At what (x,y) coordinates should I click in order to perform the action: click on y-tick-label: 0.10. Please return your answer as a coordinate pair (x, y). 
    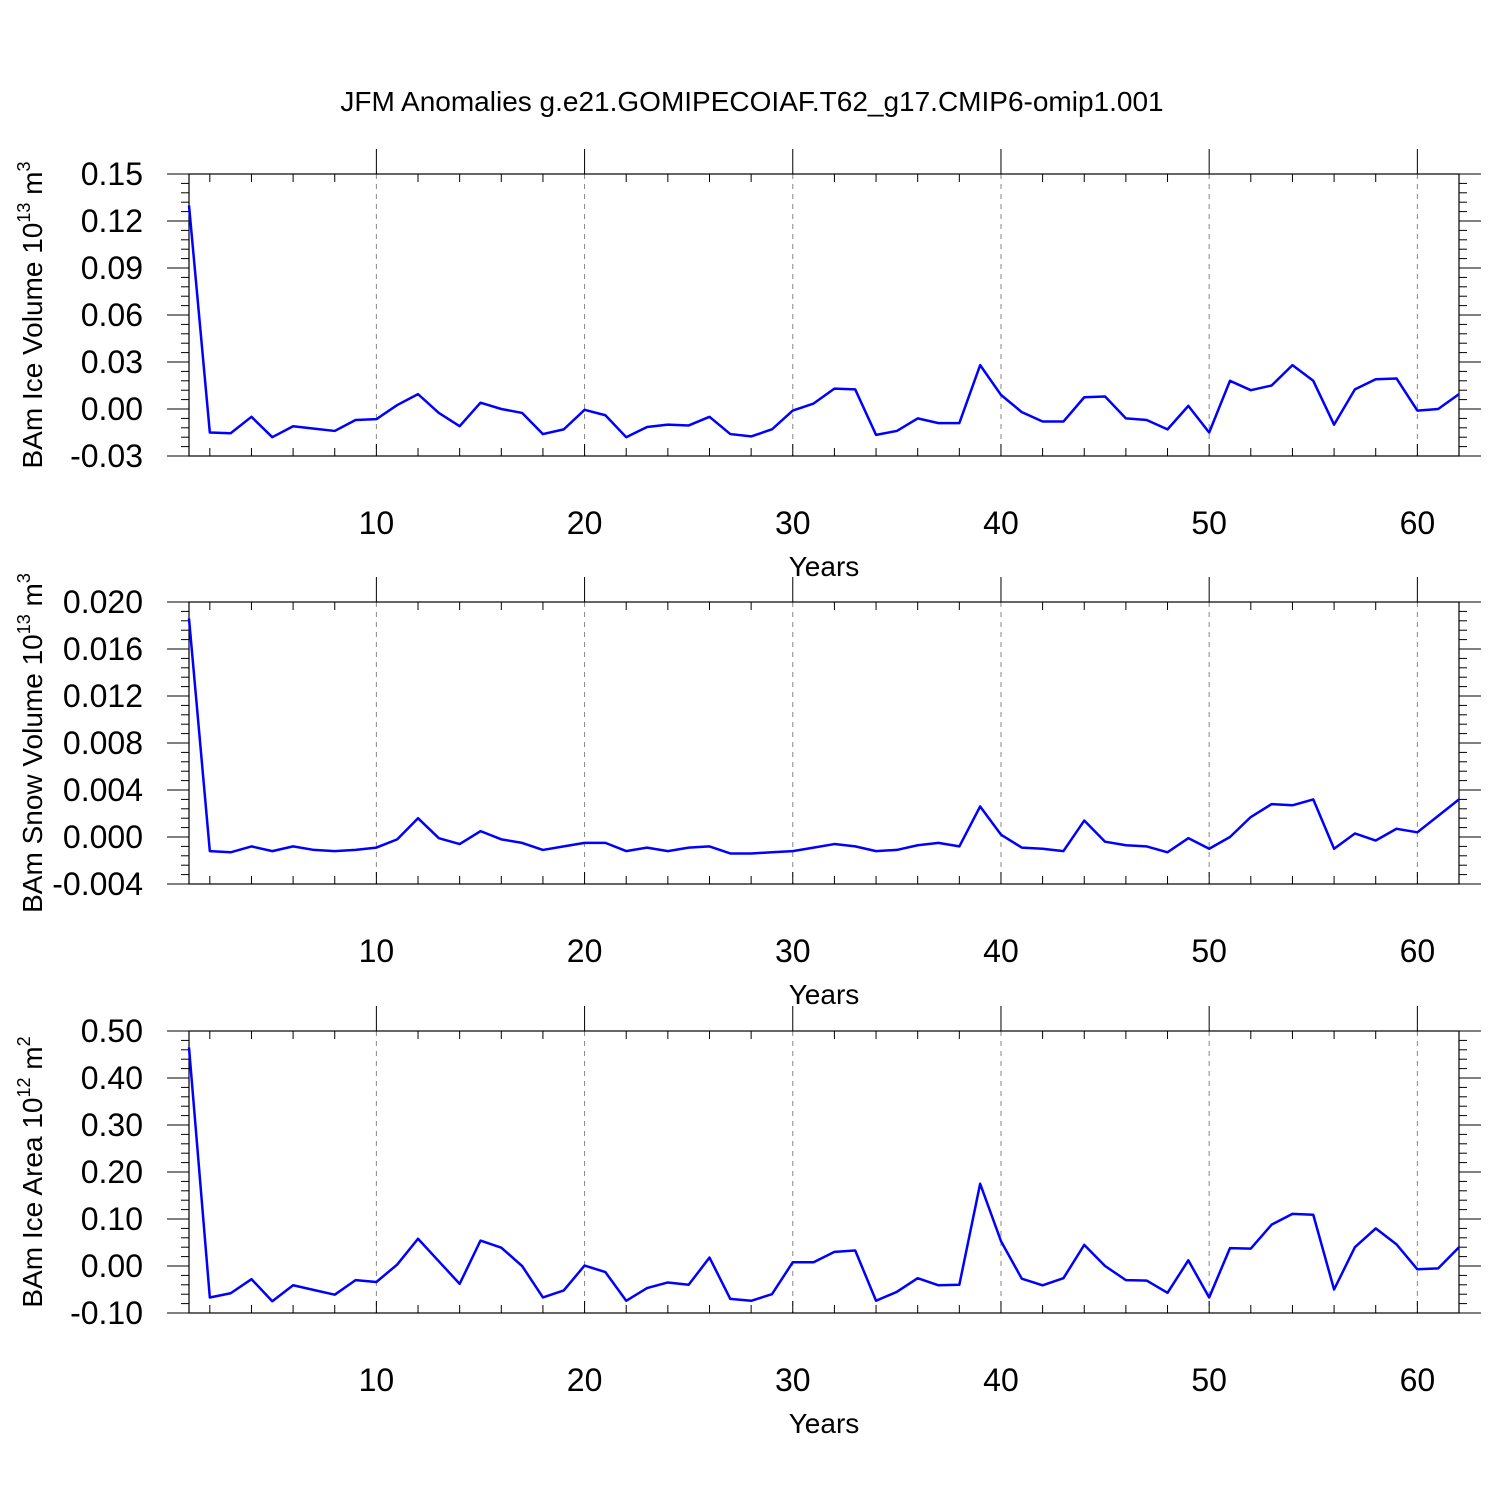
    Looking at the image, I should click on (112, 1219).